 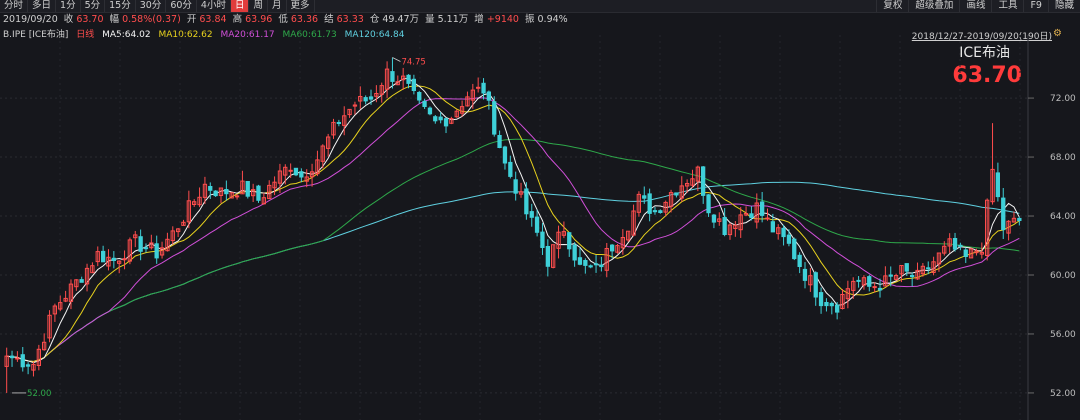 What do you see at coordinates (93, 6) in the screenshot?
I see `period-tab-3: 5分` at bounding box center [93, 6].